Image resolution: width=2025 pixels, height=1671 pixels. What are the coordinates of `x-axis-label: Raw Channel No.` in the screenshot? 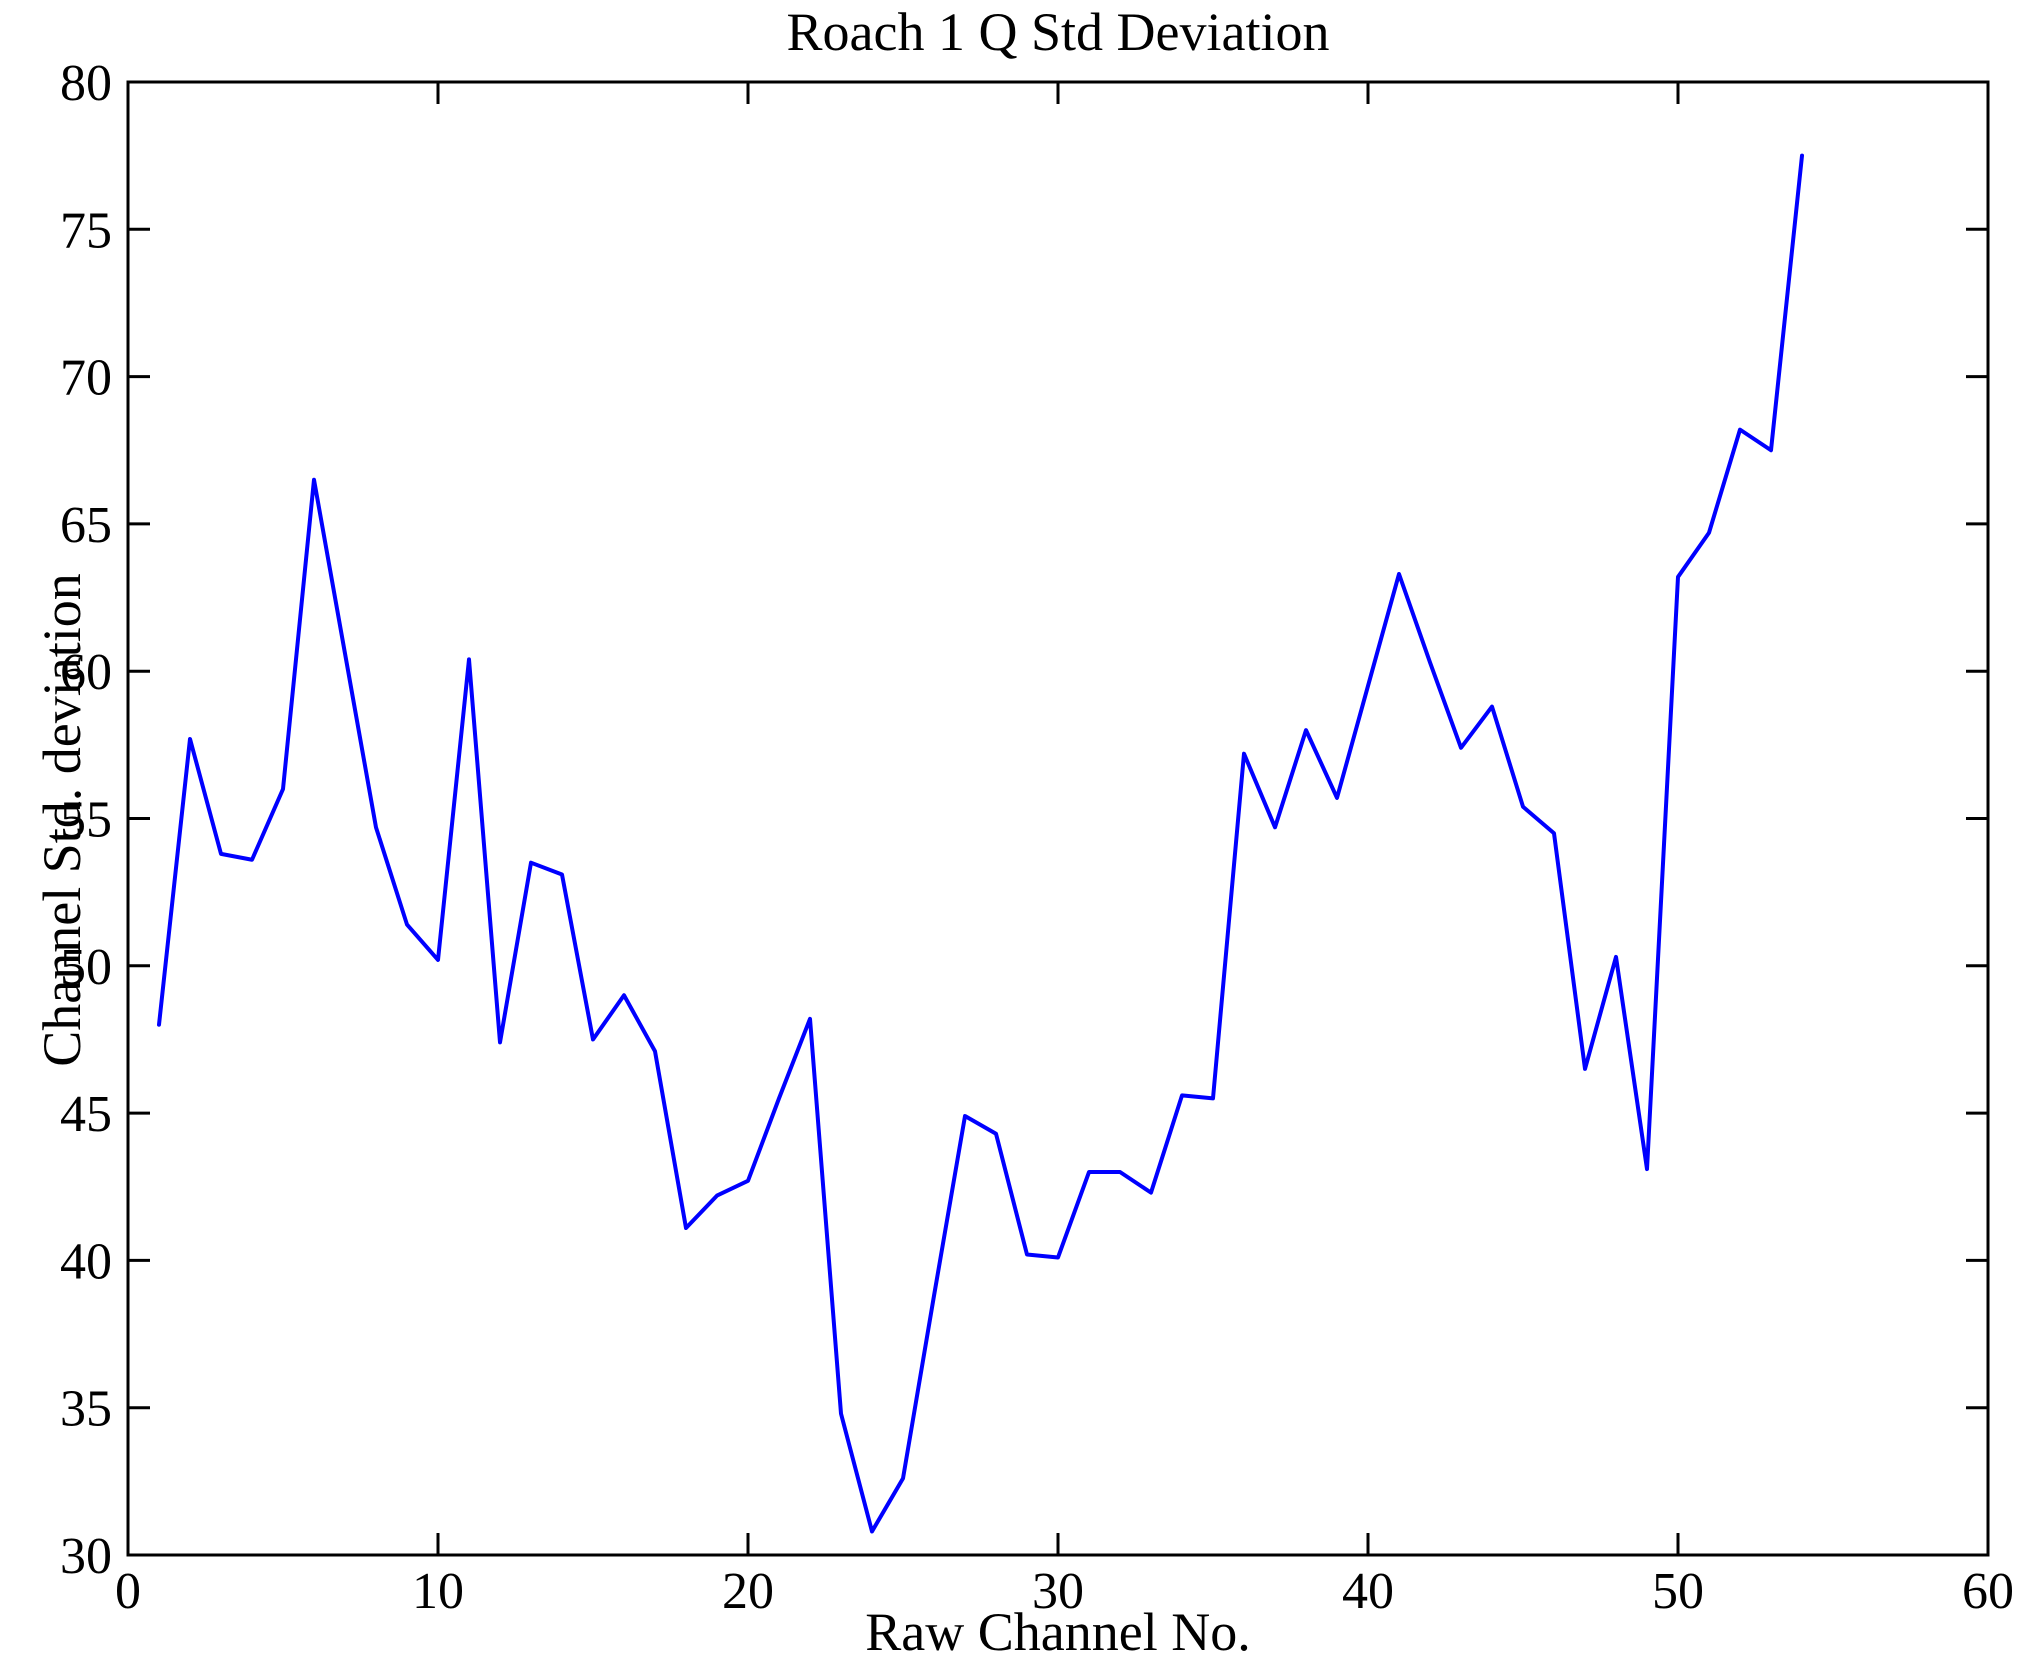 It's located at (1057, 1632).